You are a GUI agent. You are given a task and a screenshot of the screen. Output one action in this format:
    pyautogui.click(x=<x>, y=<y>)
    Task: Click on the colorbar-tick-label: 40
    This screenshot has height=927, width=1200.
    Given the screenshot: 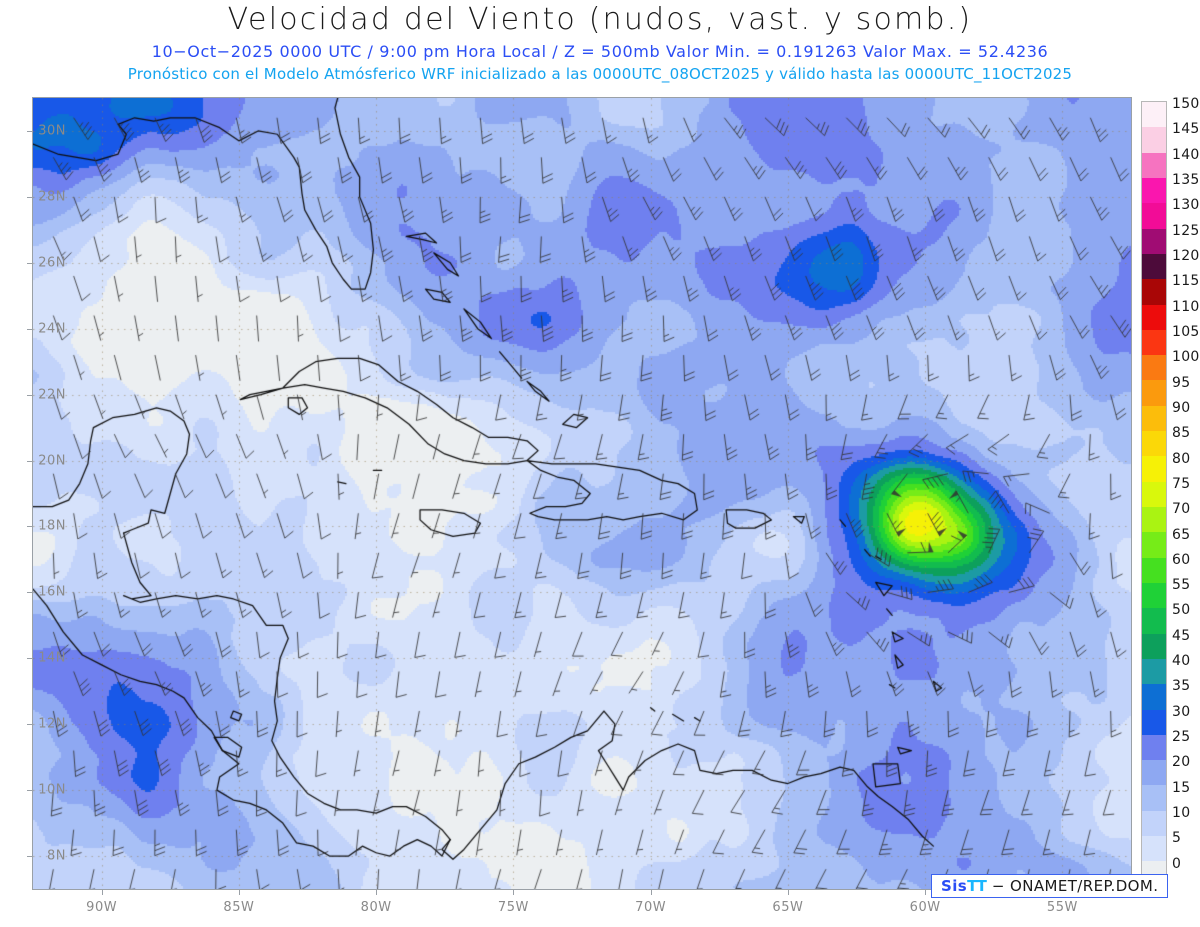 What is the action you would take?
    pyautogui.click(x=1181, y=661)
    